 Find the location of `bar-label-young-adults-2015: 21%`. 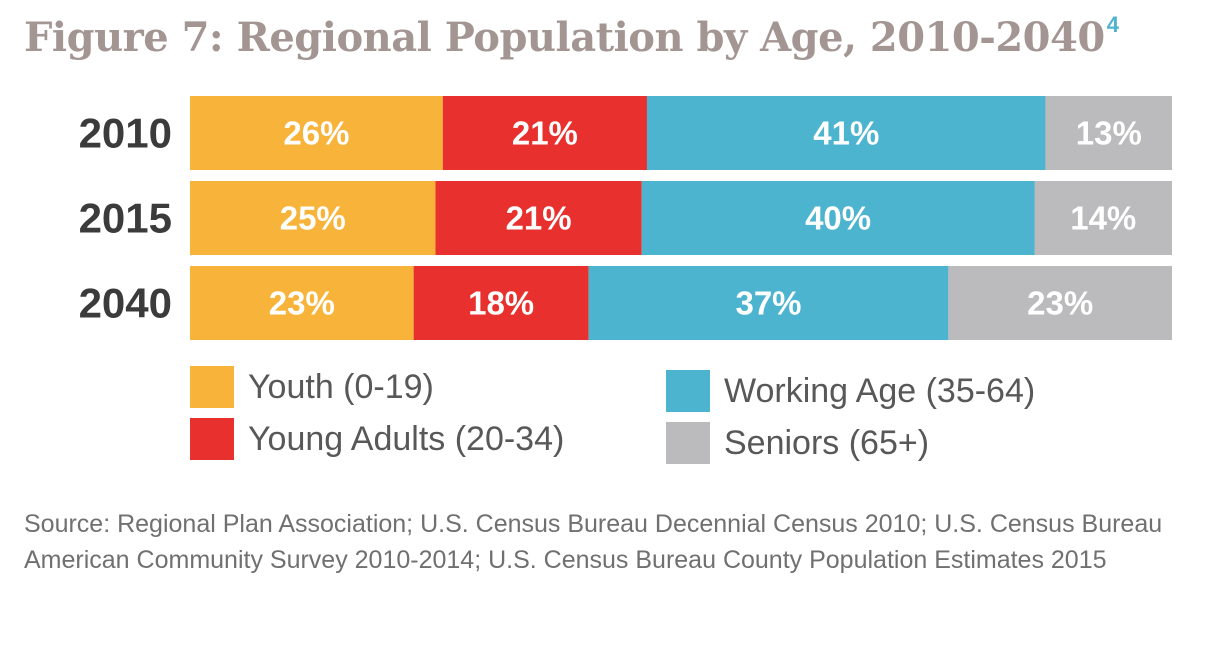

bar-label-young-adults-2015: 21% is located at coordinates (539, 218).